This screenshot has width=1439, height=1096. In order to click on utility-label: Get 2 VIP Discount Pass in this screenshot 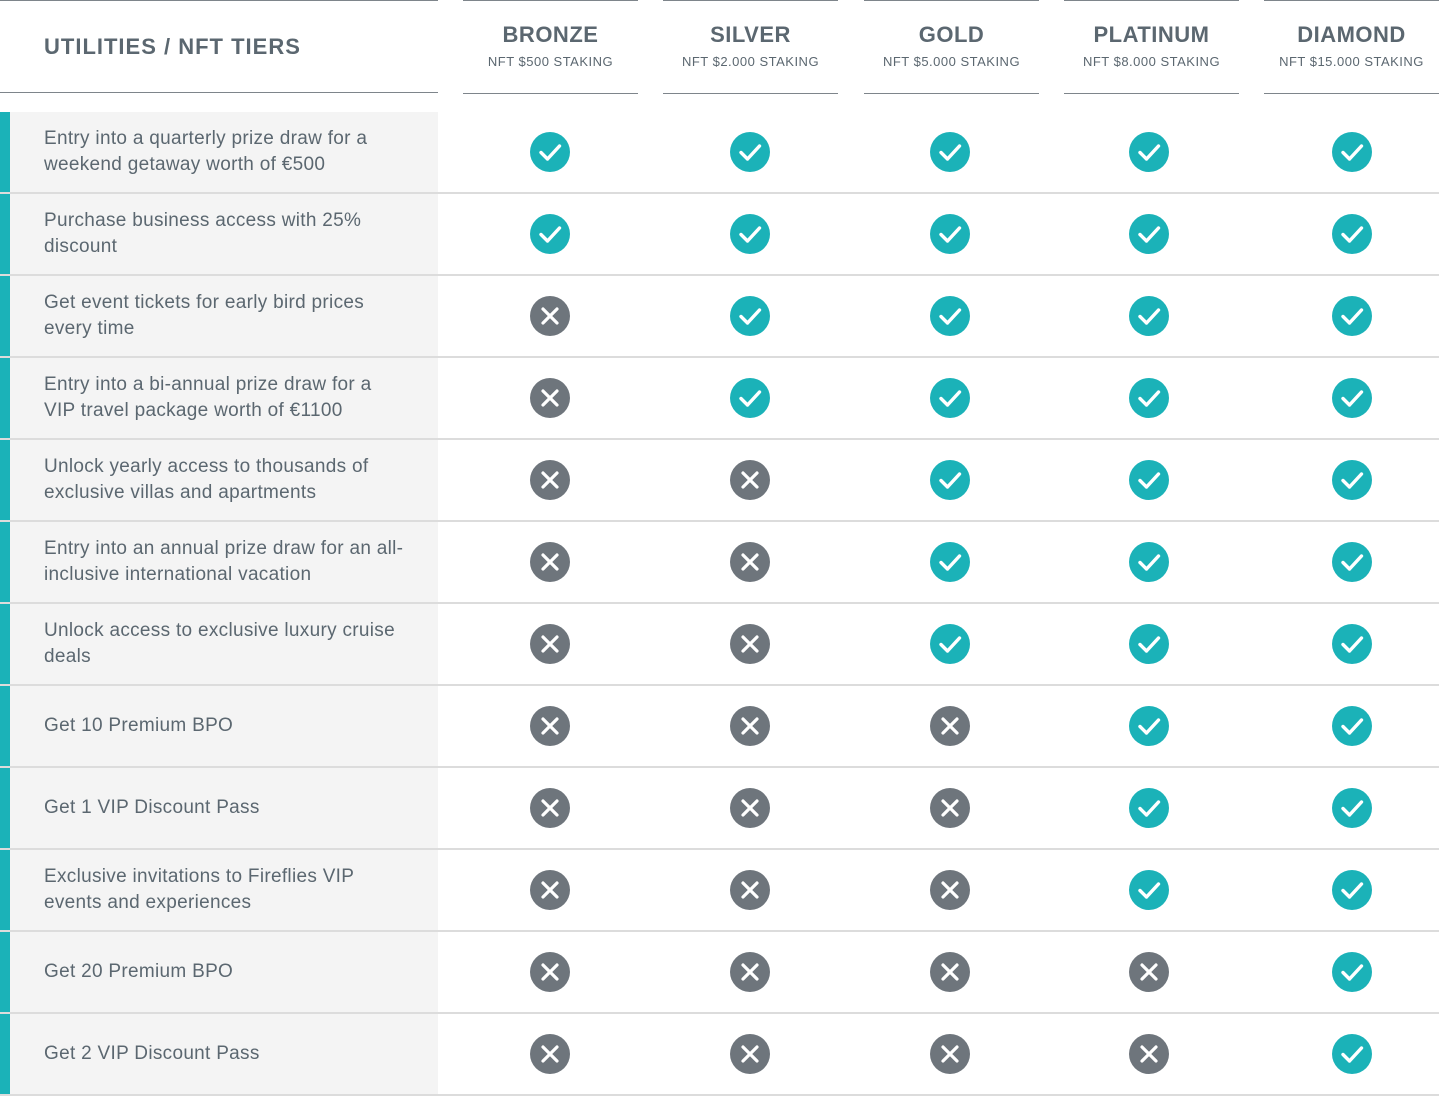, I will do `click(152, 1053)`.